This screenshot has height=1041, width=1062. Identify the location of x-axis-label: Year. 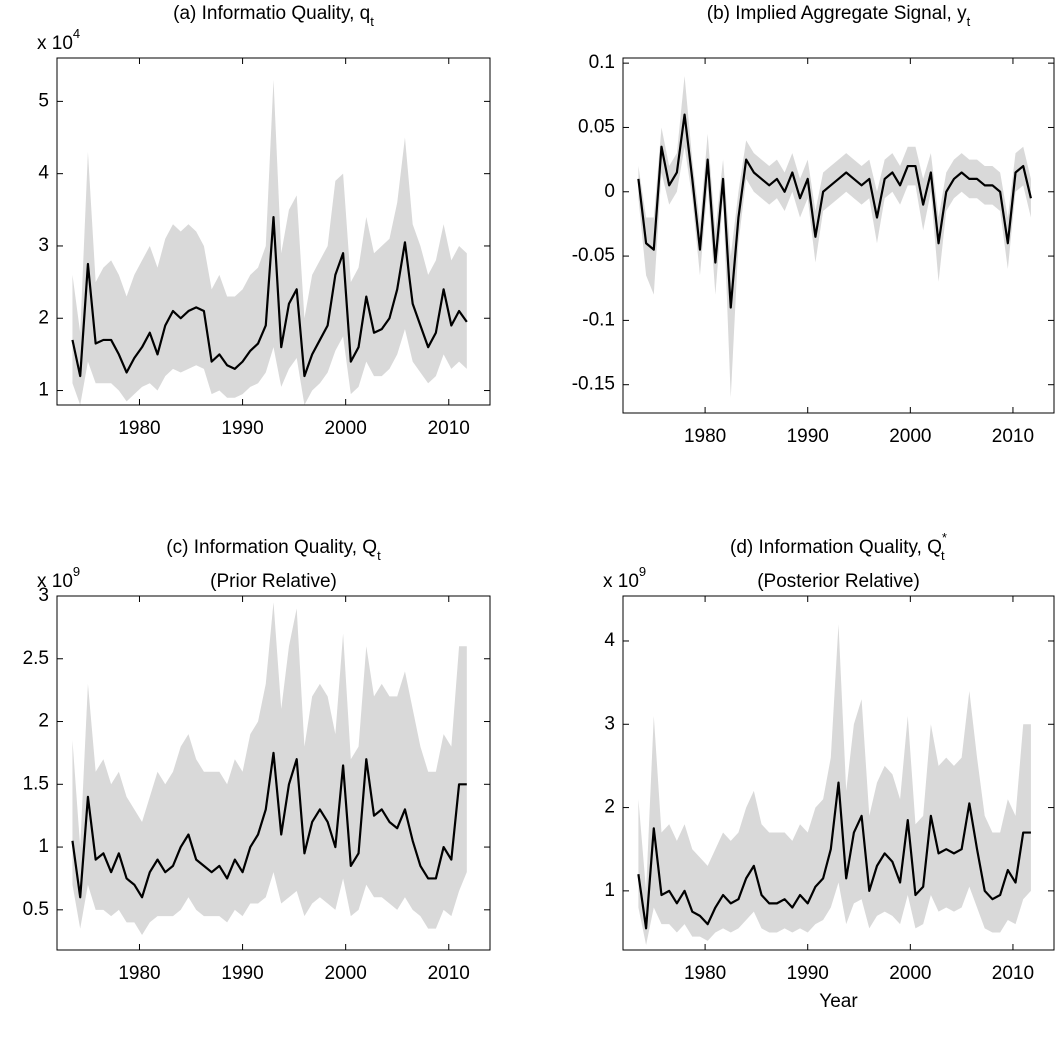
(838, 1001).